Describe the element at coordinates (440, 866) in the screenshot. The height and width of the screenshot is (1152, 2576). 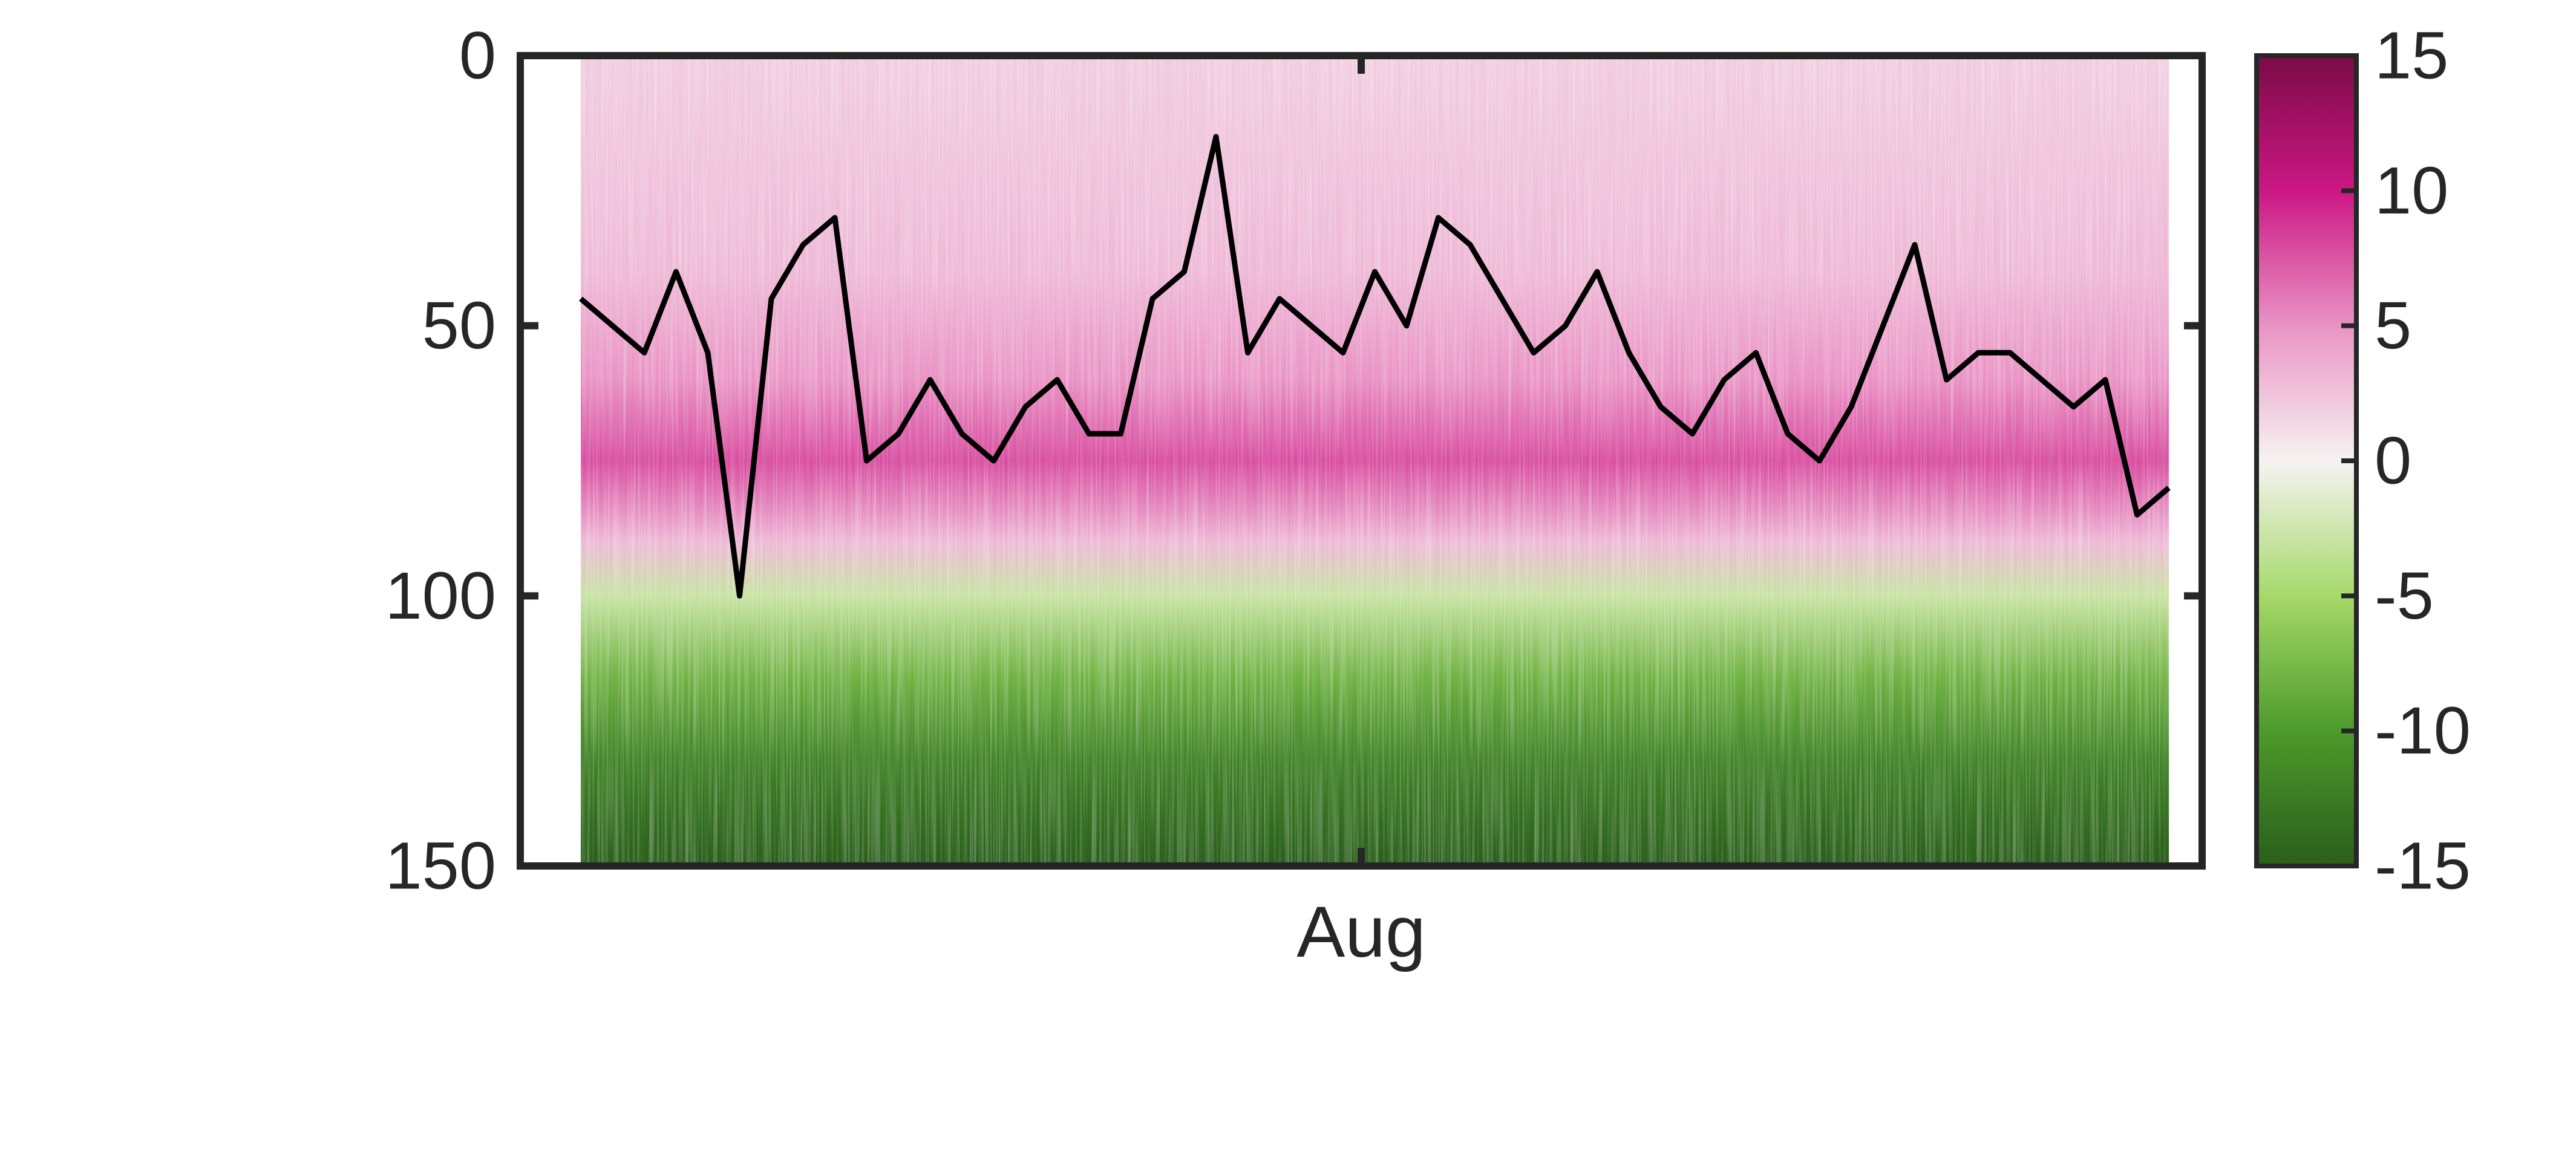
I see `y-tick-label: 150` at that location.